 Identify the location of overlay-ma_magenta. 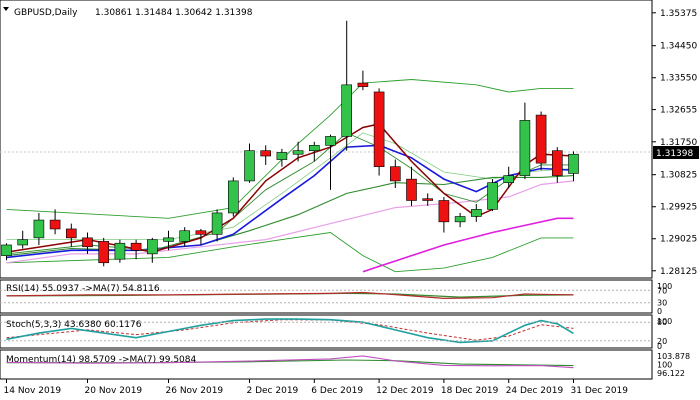
(468, 245).